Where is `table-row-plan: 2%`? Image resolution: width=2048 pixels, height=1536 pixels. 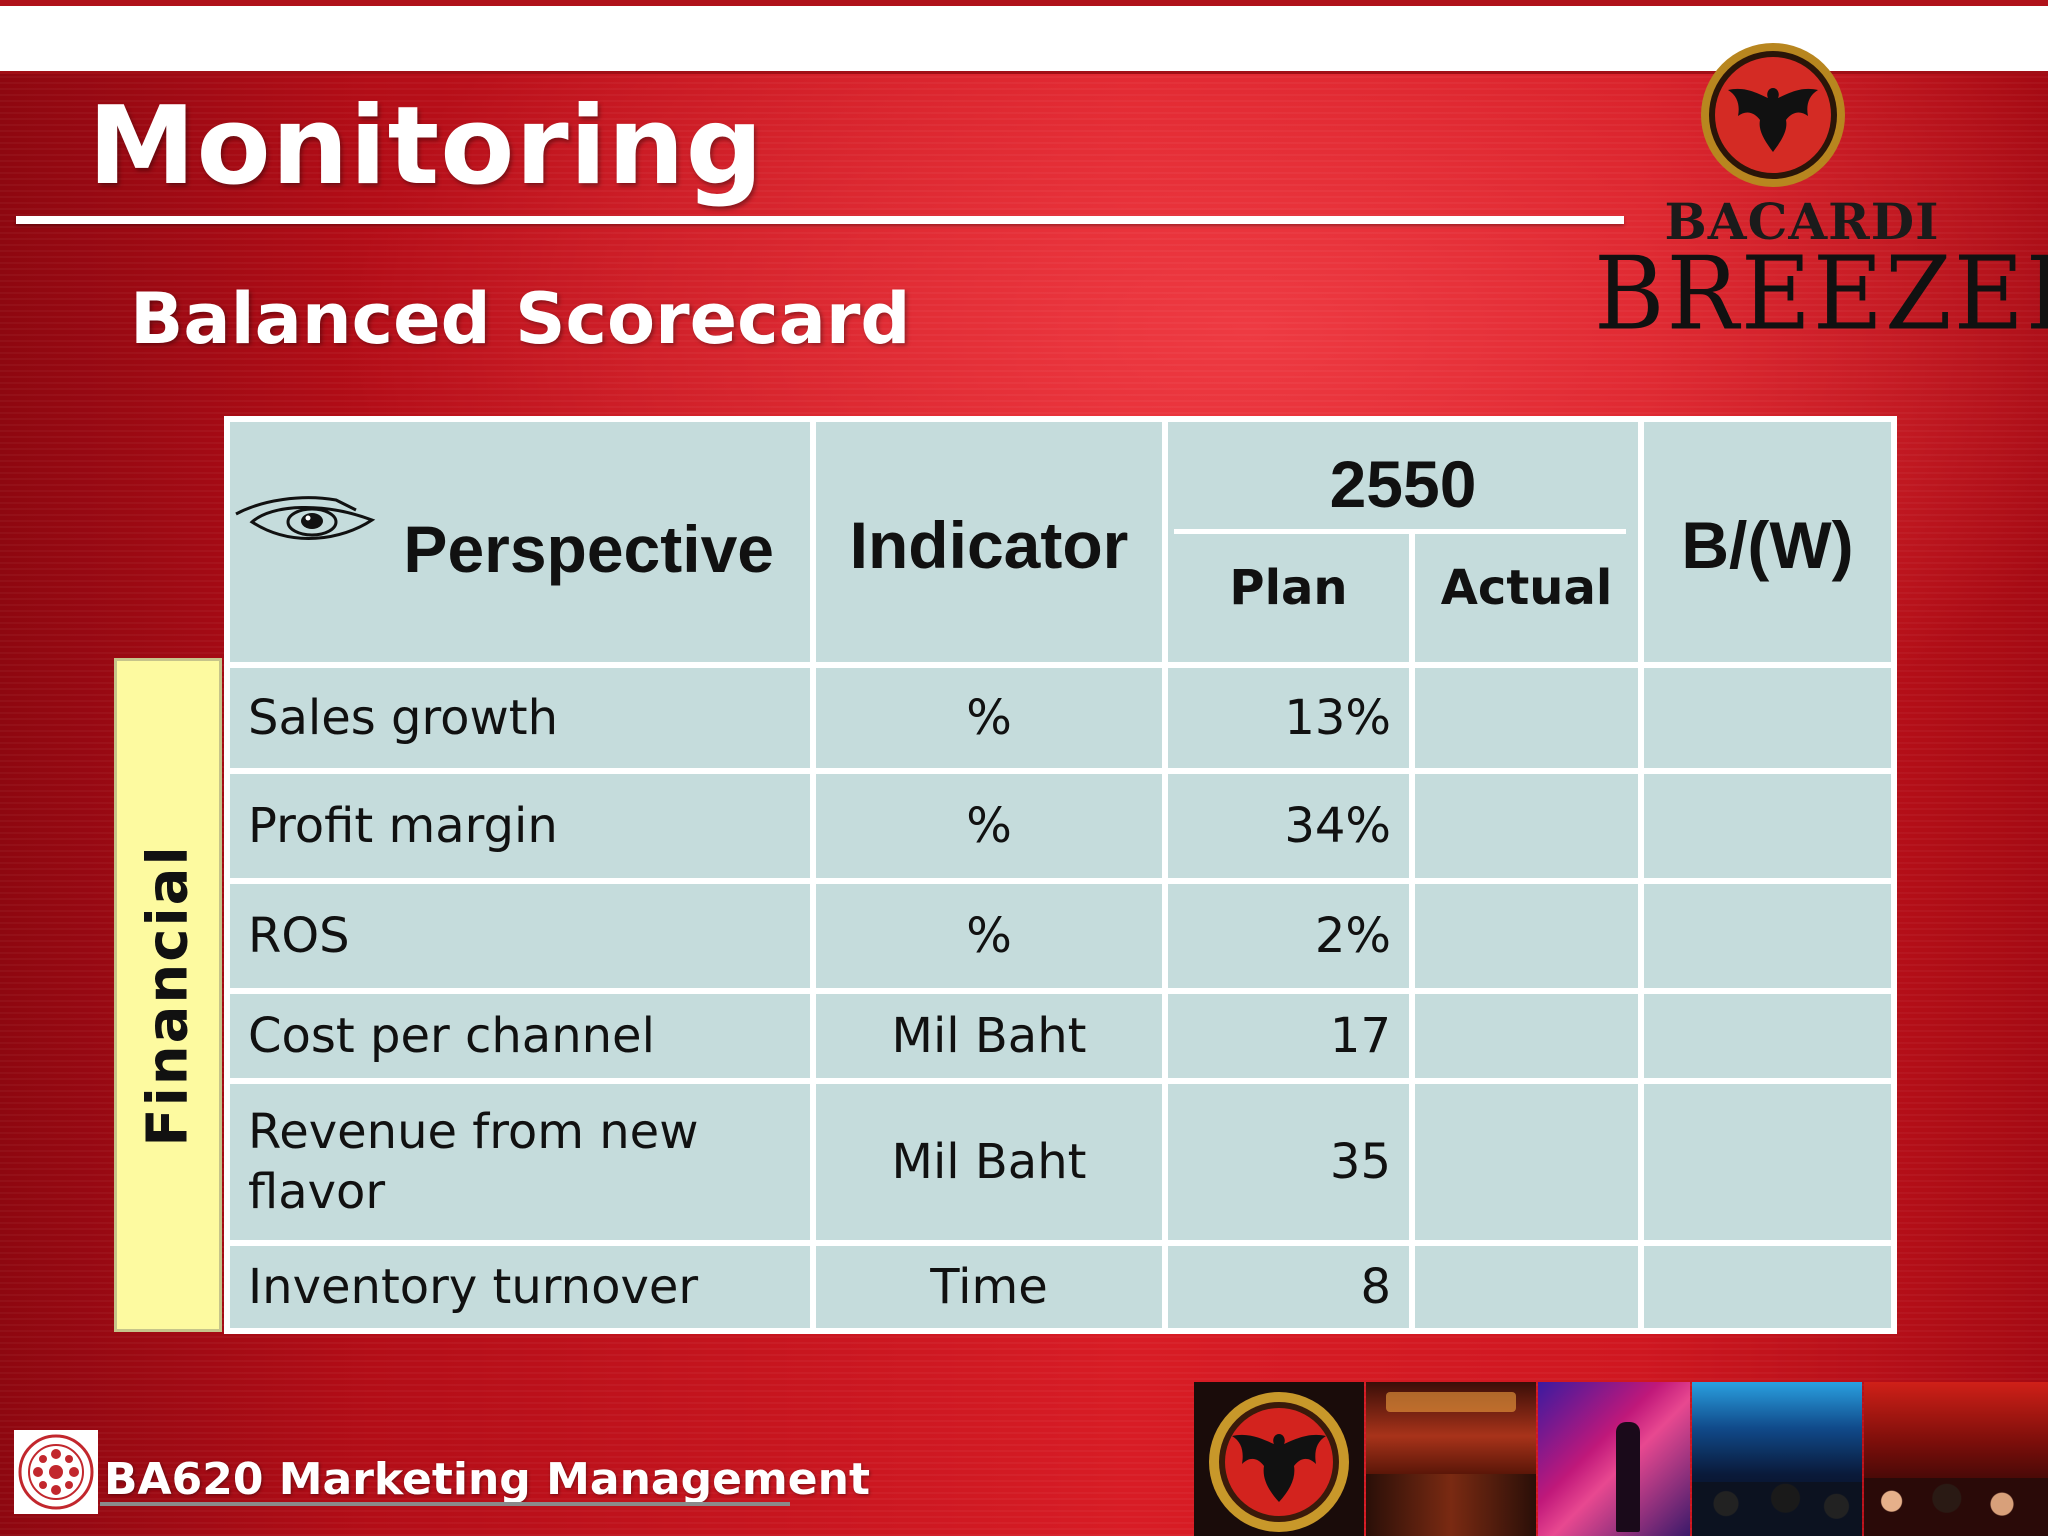
table-row-plan: 2% is located at coordinates (1288, 936).